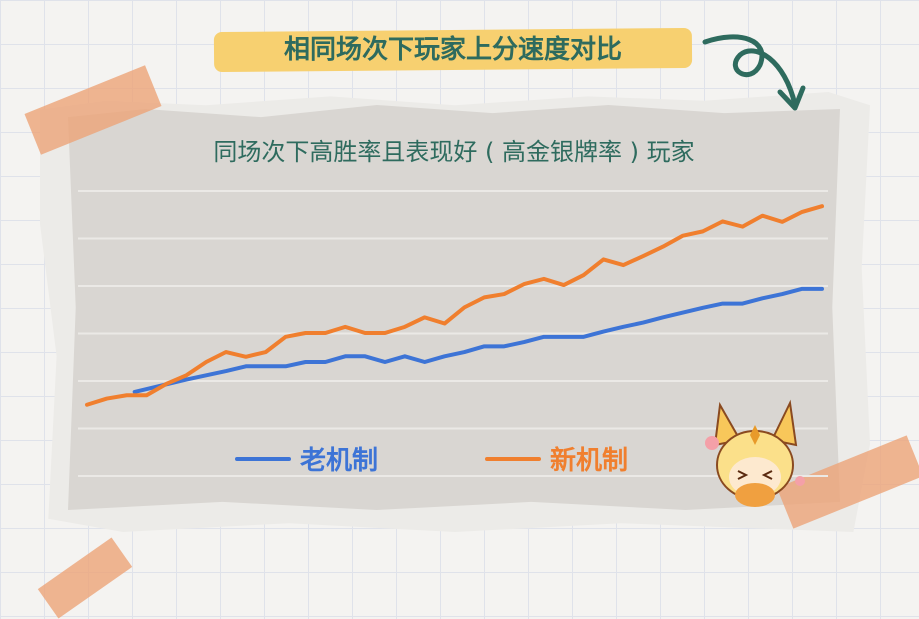 This screenshot has height=619, width=919. Describe the element at coordinates (513, 459) in the screenshot. I see `legend-swatch-new` at that location.